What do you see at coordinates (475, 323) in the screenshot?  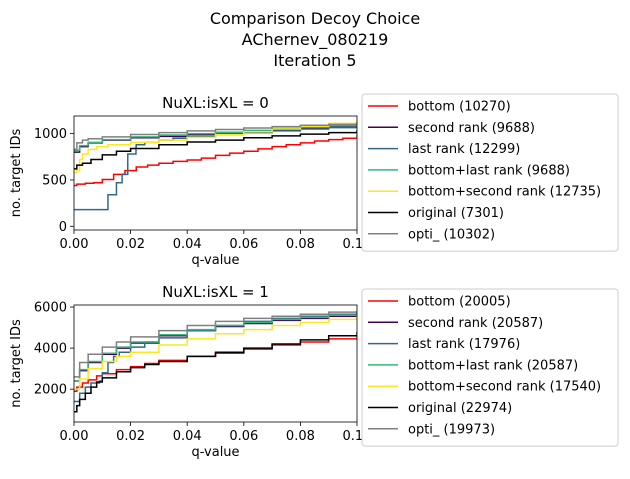 I see `legend-entry-1: second rank (20587)` at bounding box center [475, 323].